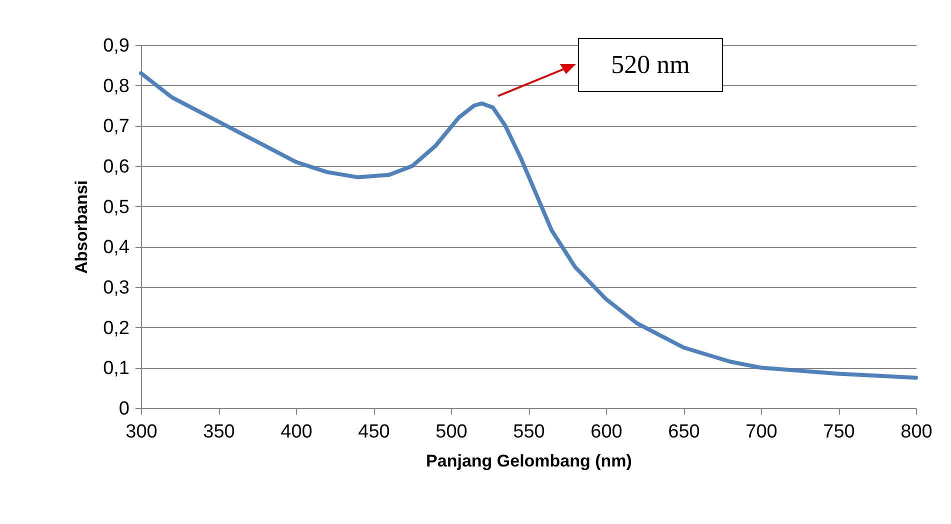  I want to click on y-tick-label: 0,7, so click(116, 127).